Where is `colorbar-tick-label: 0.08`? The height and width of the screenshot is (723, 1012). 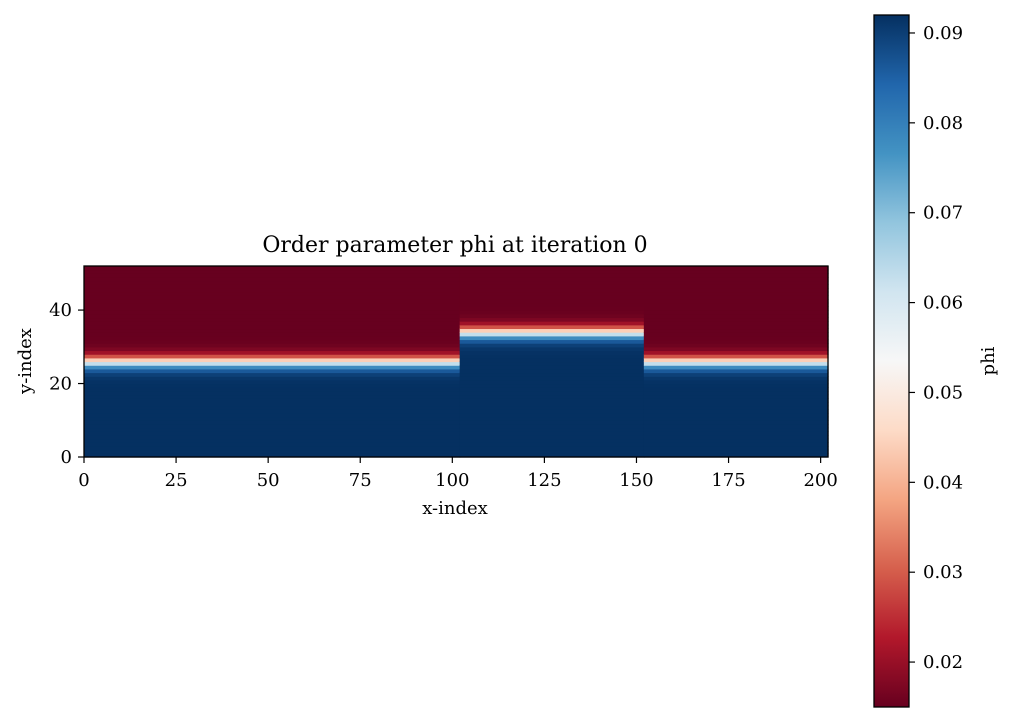
colorbar-tick-label: 0.08 is located at coordinates (943, 123).